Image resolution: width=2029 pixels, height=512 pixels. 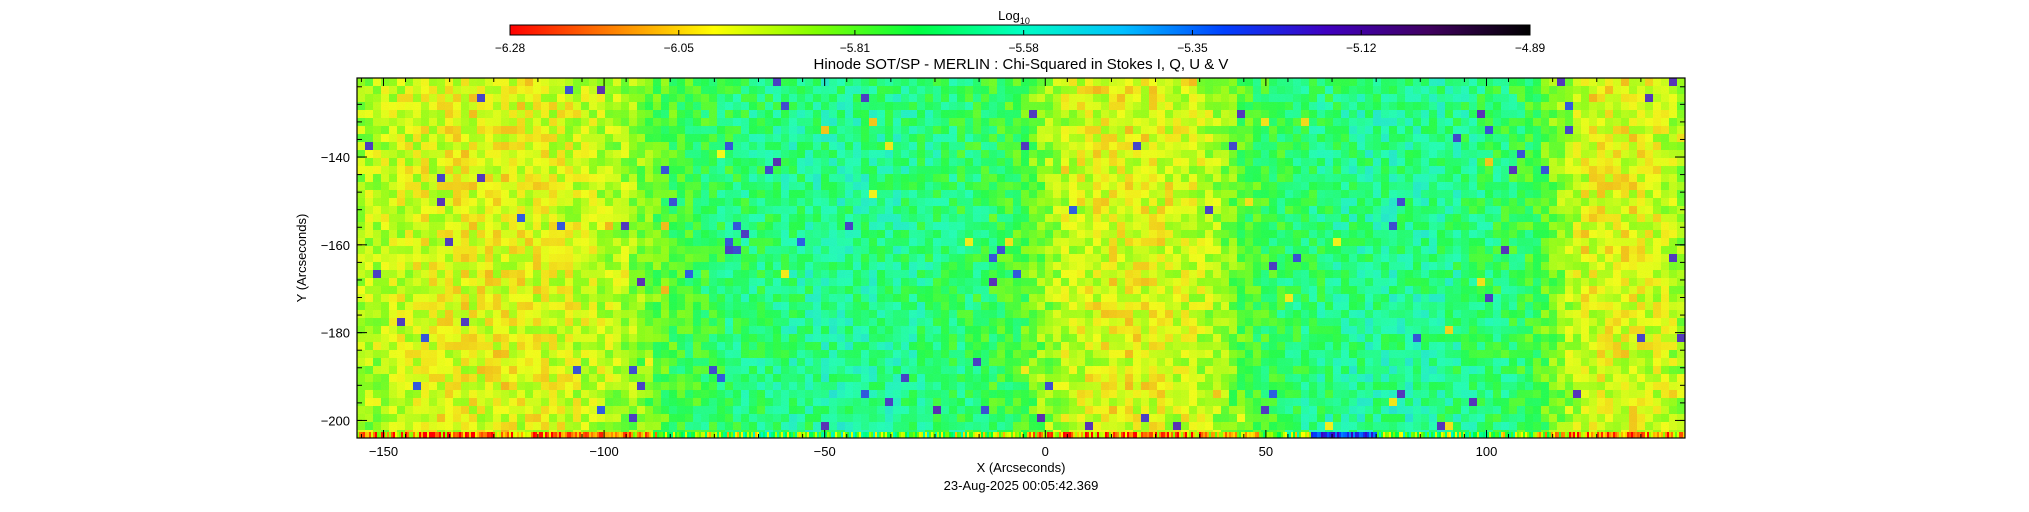 What do you see at coordinates (679, 48) in the screenshot?
I see `colorbar-tick-label: −6.05` at bounding box center [679, 48].